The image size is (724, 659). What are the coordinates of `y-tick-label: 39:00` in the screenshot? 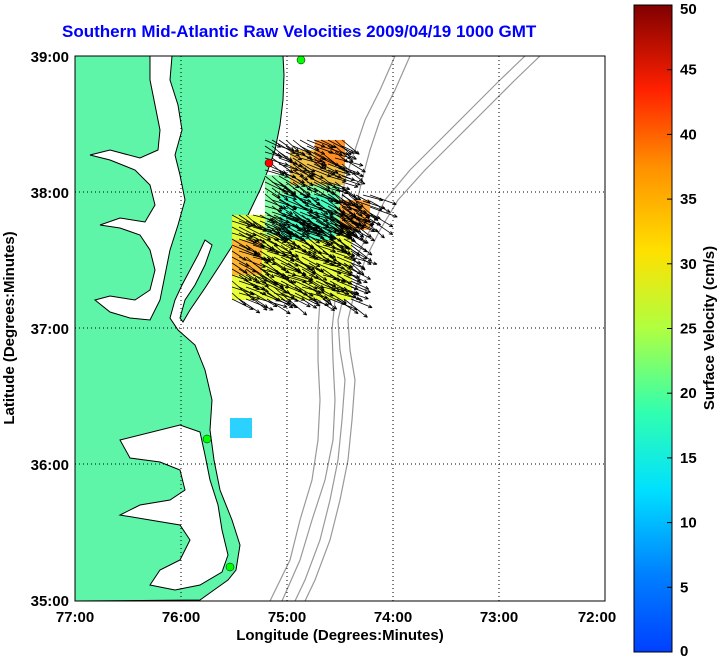 It's located at (50, 57).